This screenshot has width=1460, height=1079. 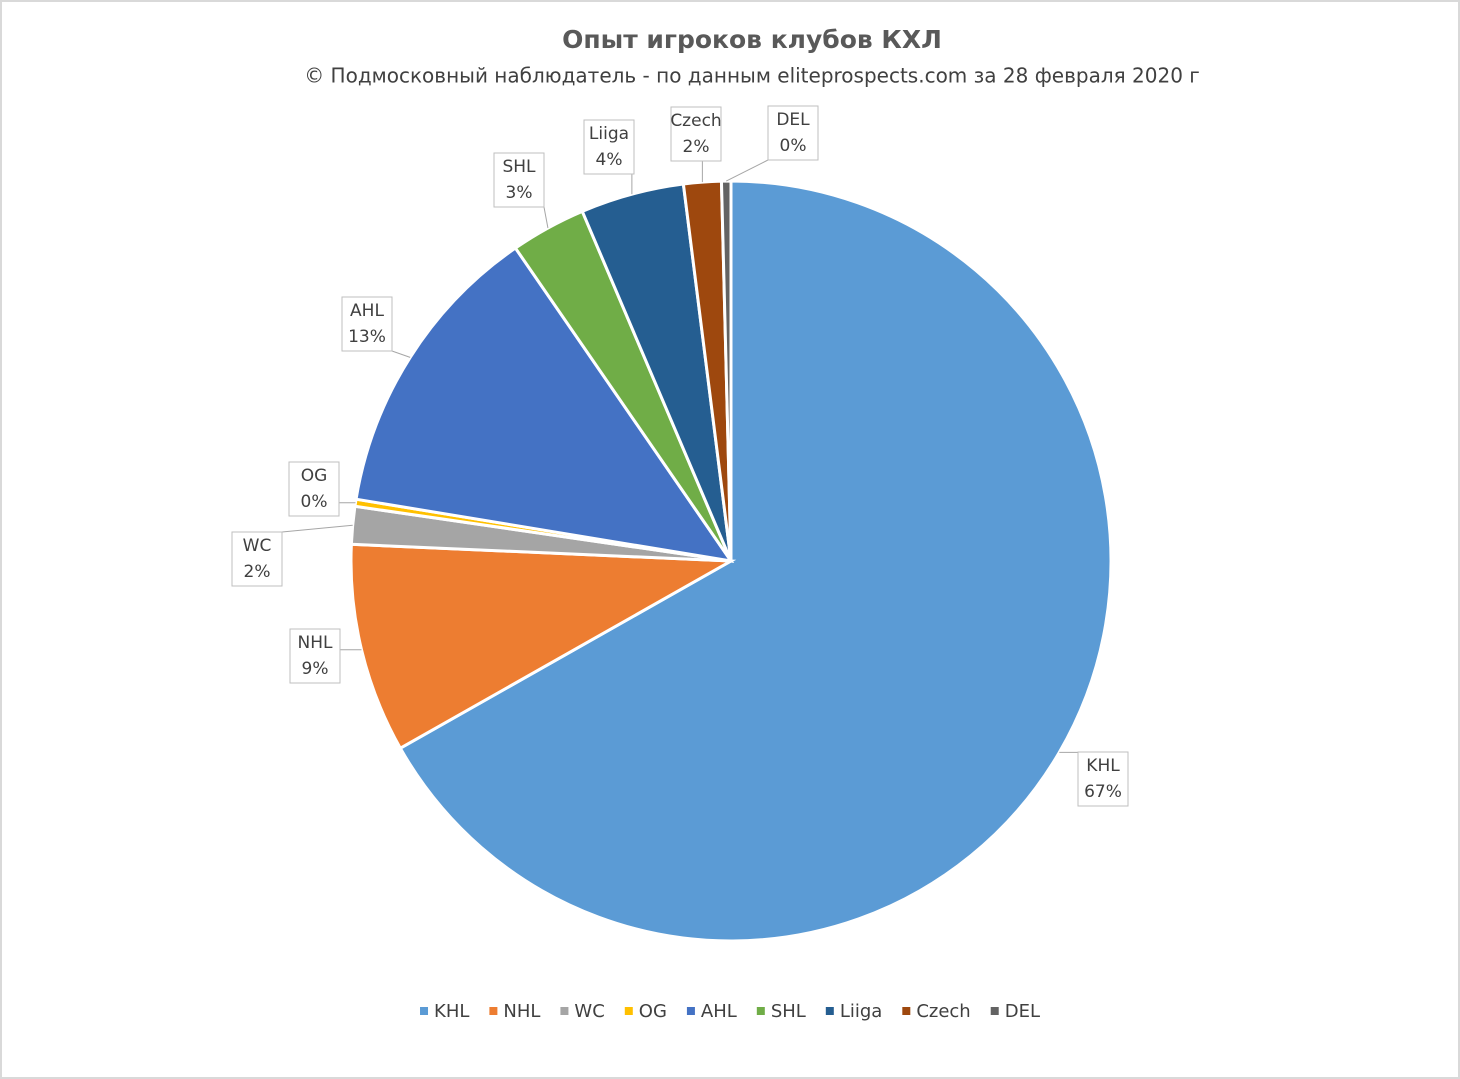 What do you see at coordinates (589, 1011) in the screenshot?
I see `legend-label: WC` at bounding box center [589, 1011].